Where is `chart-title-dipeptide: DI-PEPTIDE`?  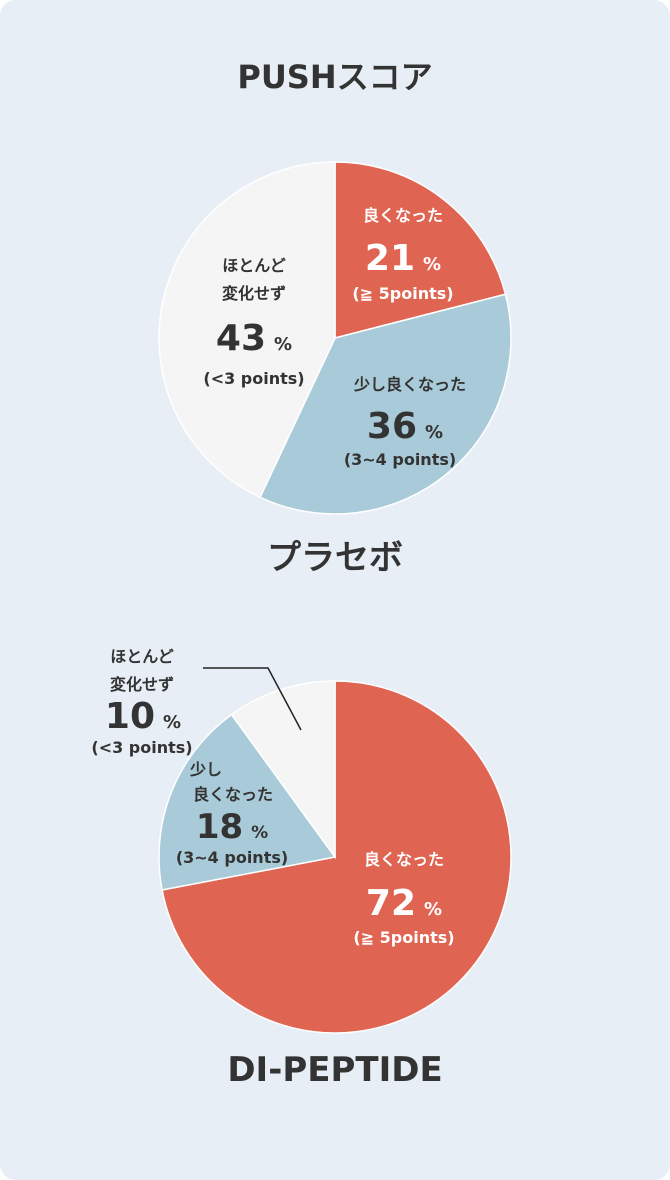 chart-title-dipeptide: DI-PEPTIDE is located at coordinates (335, 1070).